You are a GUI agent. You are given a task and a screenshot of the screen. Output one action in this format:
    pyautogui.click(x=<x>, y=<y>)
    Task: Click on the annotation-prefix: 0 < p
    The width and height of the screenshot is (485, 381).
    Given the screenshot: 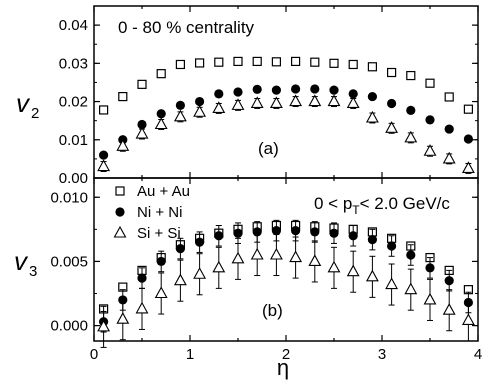 What is the action you would take?
    pyautogui.click(x=333, y=203)
    